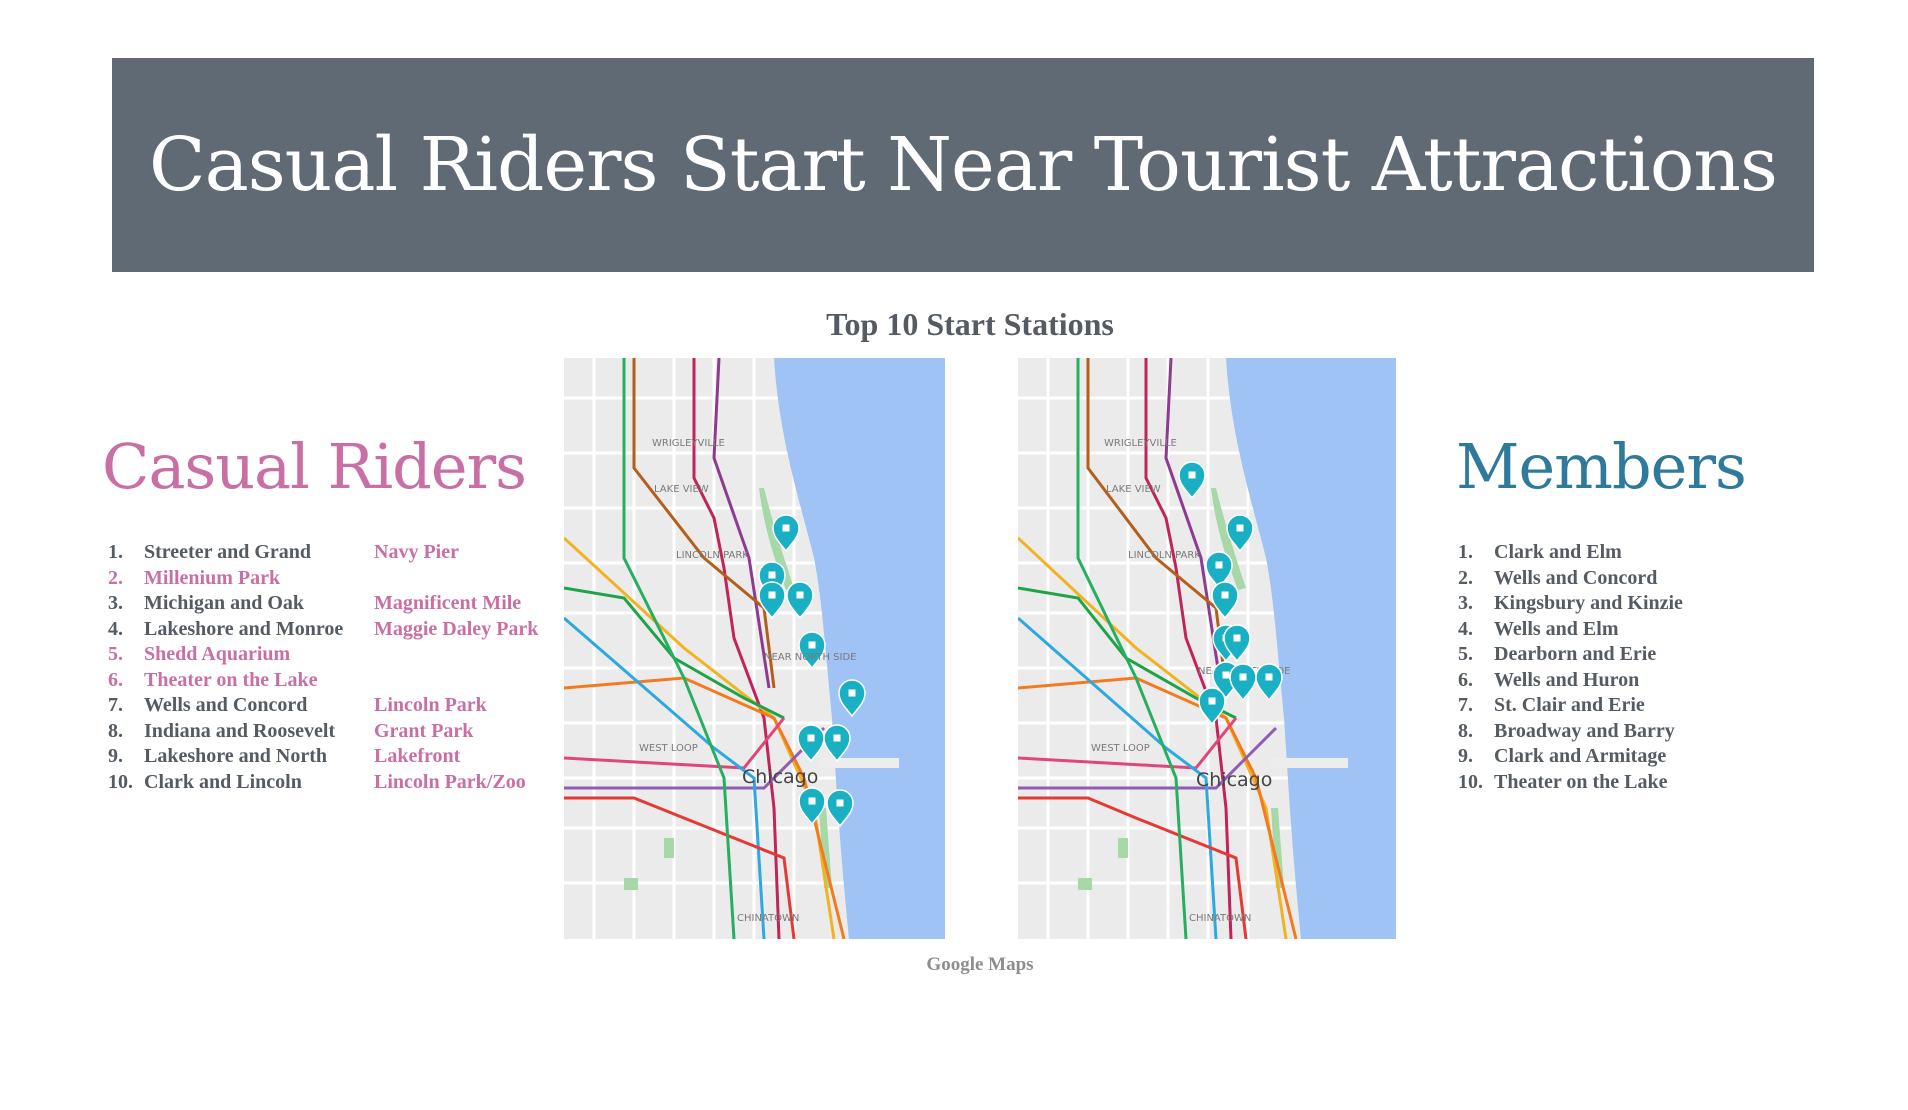  Describe the element at coordinates (328, 630) in the screenshot. I see `list-item: 4. Lakeshore and Monroe Maggie Daley Park` at that location.